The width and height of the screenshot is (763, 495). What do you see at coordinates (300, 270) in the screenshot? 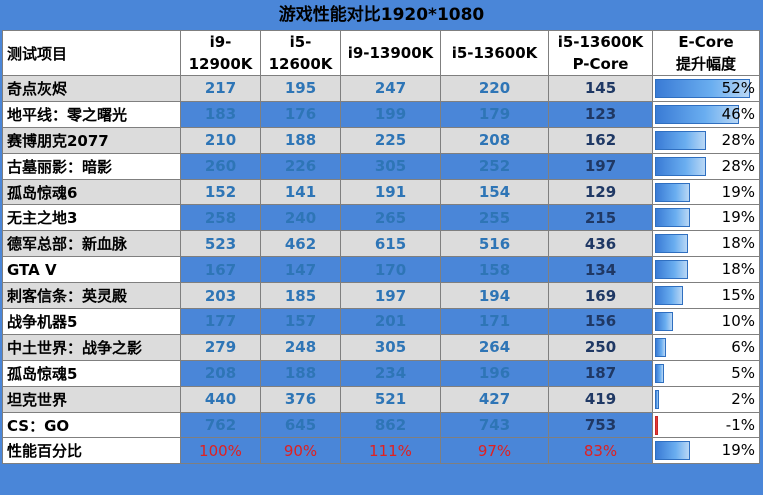
I see `data-cell: 147` at bounding box center [300, 270].